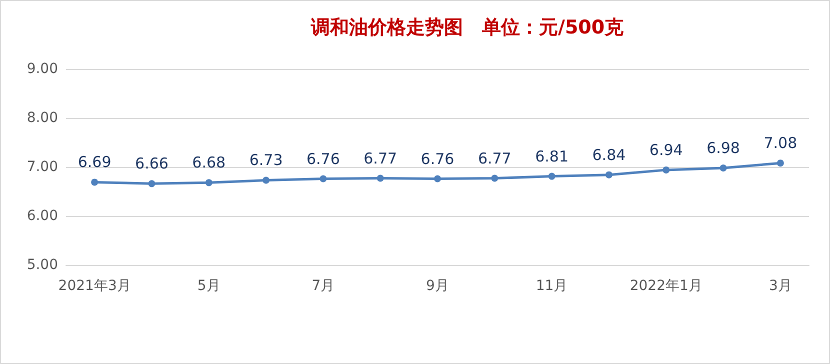 This screenshot has height=364, width=830. What do you see at coordinates (552, 156) in the screenshot?
I see `data-label: 6.81` at bounding box center [552, 156].